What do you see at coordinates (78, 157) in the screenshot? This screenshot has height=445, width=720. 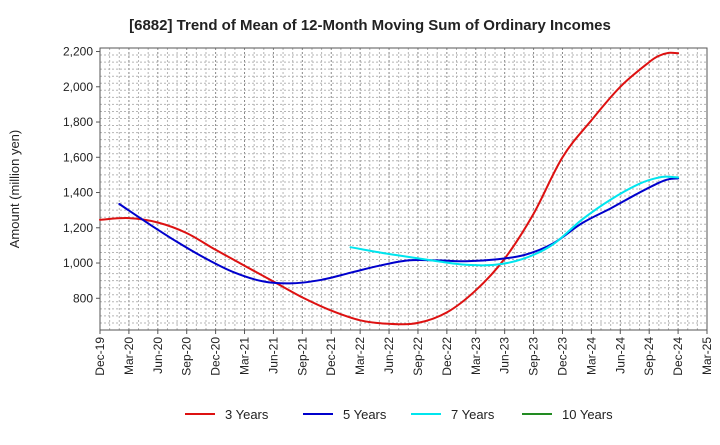 I see `y-tick-label: 1,600` at bounding box center [78, 157].